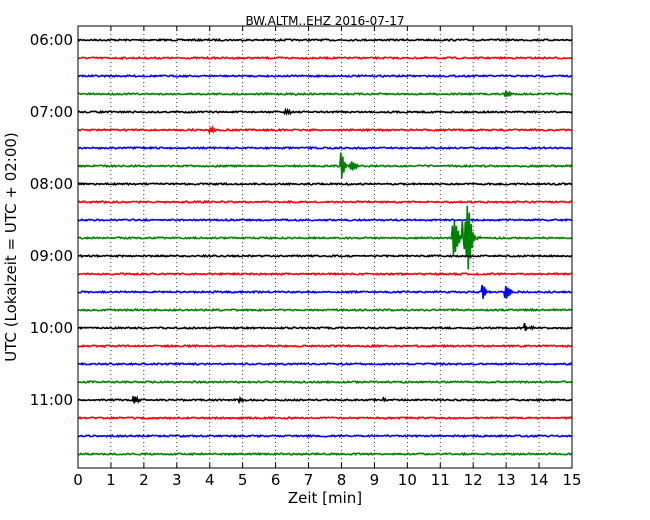 The width and height of the screenshot is (650, 520). What do you see at coordinates (51, 40) in the screenshot?
I see `y-tick-label: 06:00` at bounding box center [51, 40].